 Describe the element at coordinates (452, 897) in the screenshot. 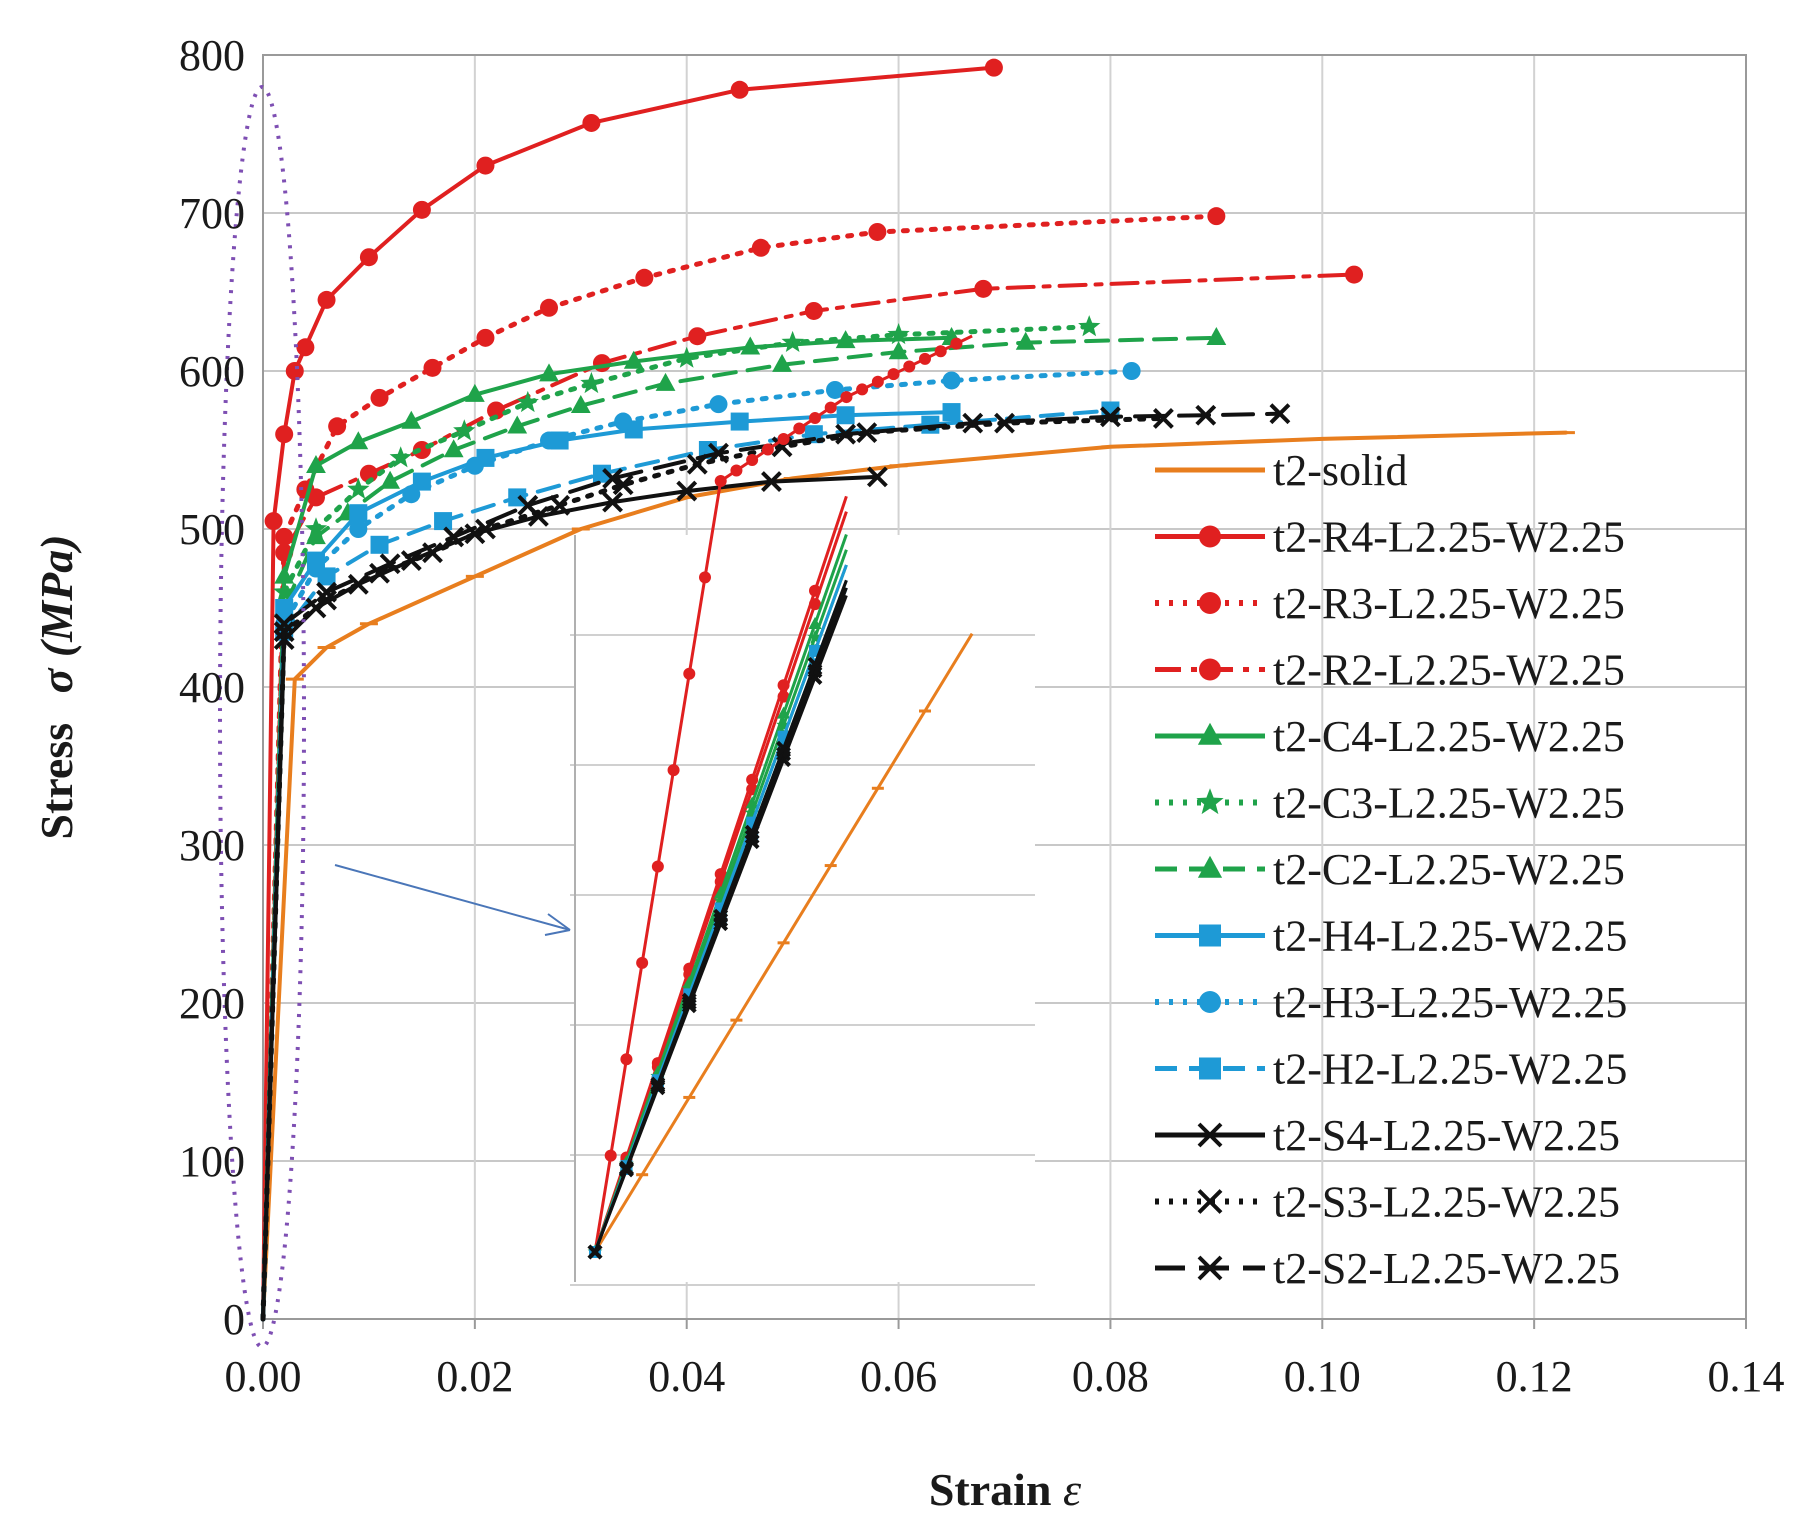

I see `zoom-arrow` at that location.